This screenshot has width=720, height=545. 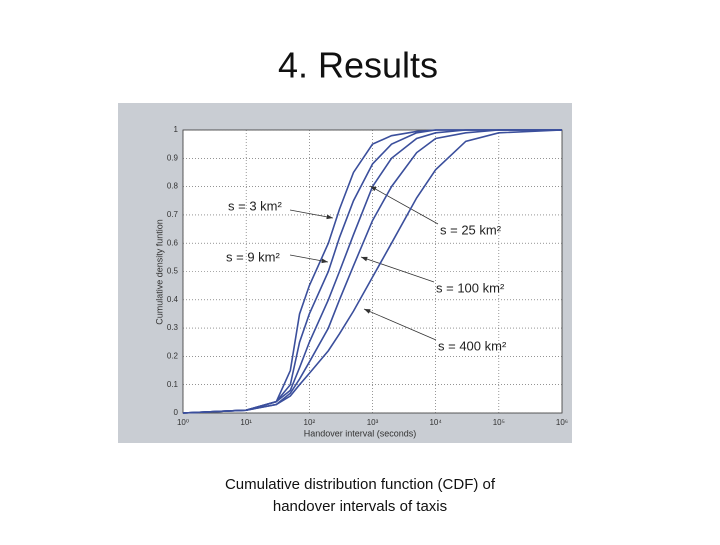 I want to click on series-label: s = 9 km², so click(x=253, y=256).